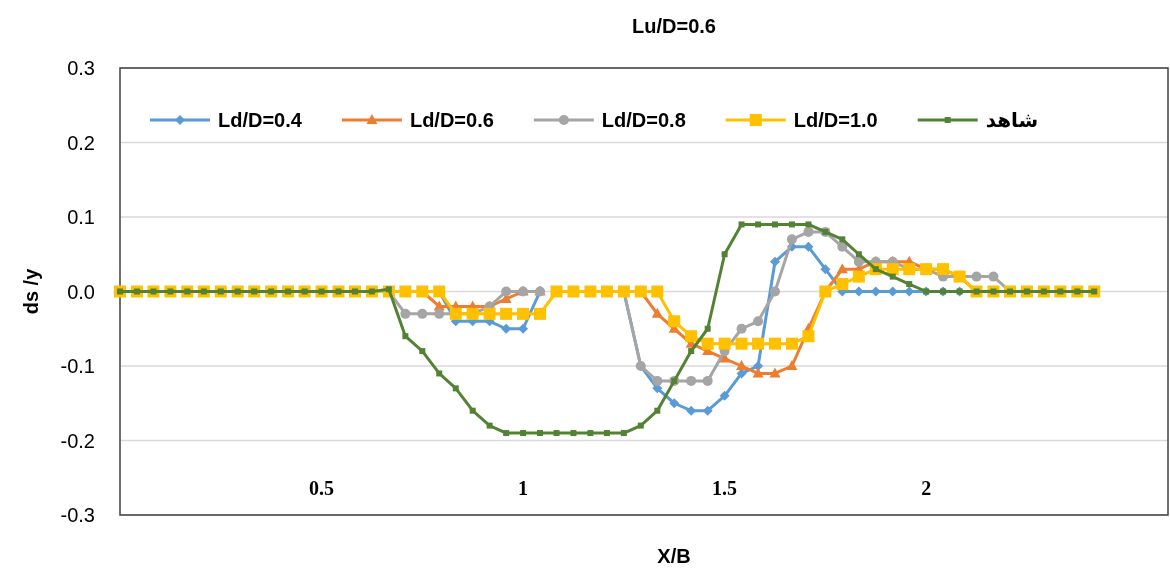  I want to click on y-tick-label: 0.0, so click(81, 291).